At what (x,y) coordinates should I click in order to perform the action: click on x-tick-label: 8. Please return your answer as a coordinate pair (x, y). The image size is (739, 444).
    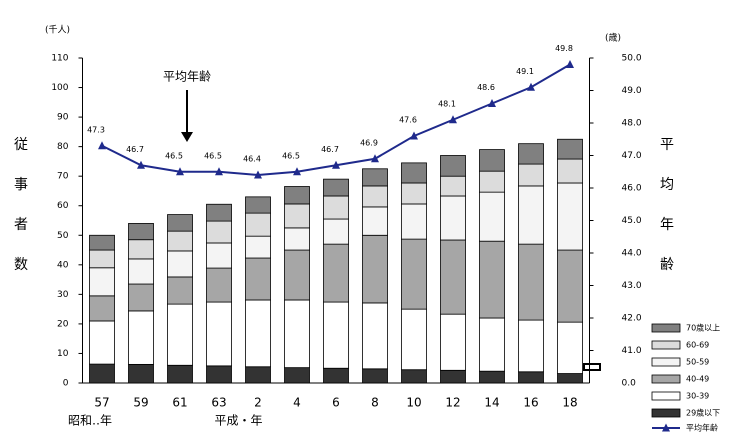
    Looking at the image, I should click on (375, 403).